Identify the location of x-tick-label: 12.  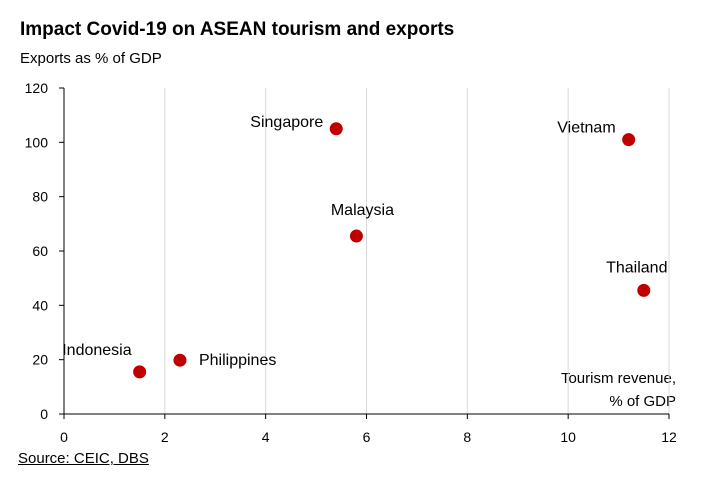
(669, 437).